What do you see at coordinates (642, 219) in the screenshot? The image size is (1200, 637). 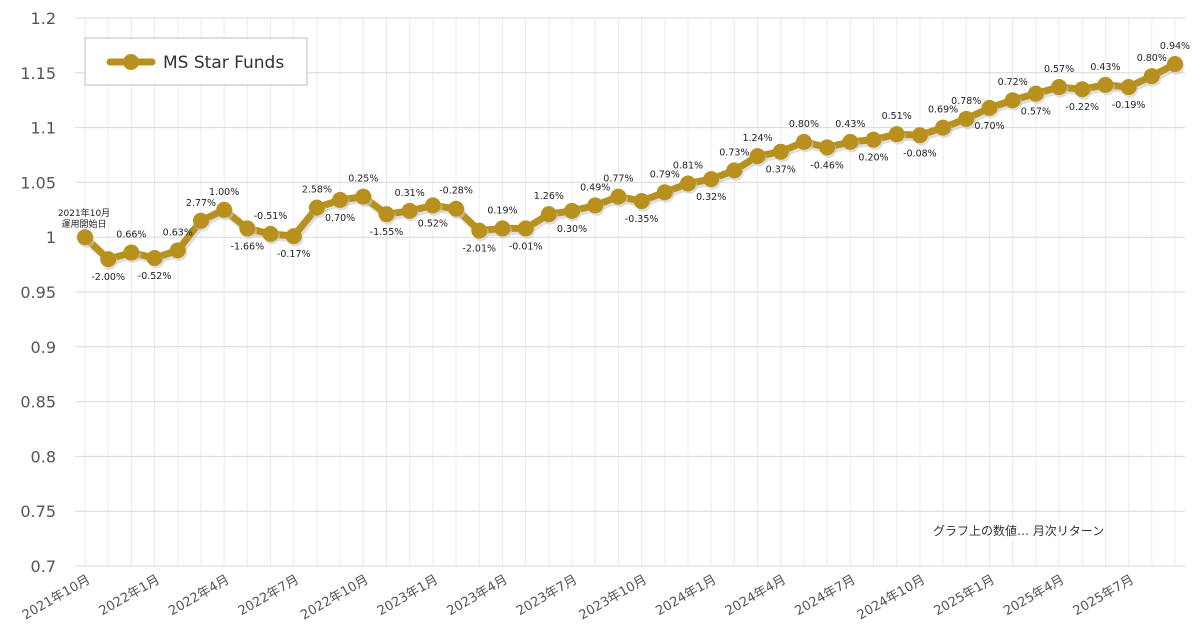 I see `data-label: -0.35%` at bounding box center [642, 219].